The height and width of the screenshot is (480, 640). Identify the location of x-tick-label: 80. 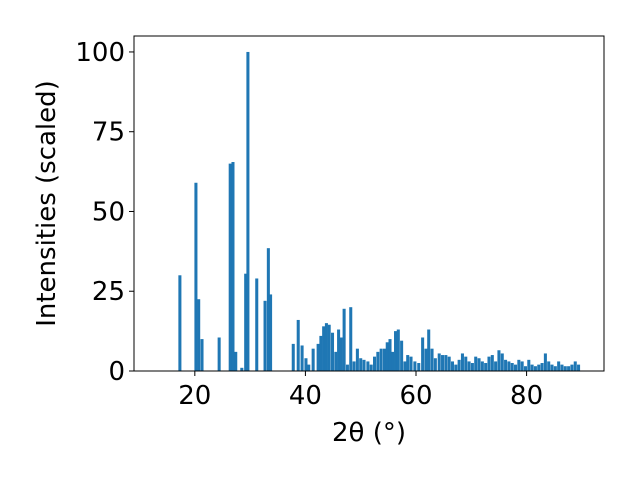
(526, 396).